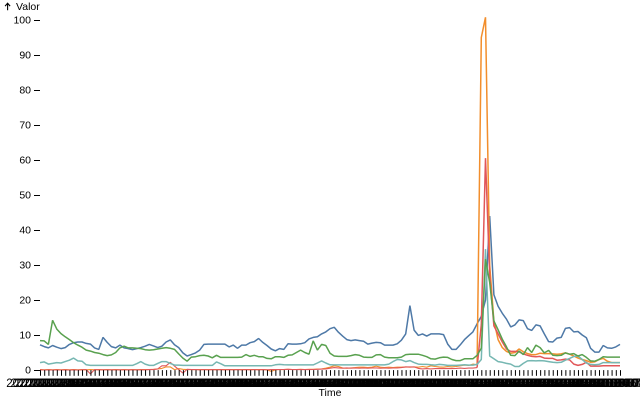 The width and height of the screenshot is (640, 400). I want to click on svg-text: 0, so click(28, 371).